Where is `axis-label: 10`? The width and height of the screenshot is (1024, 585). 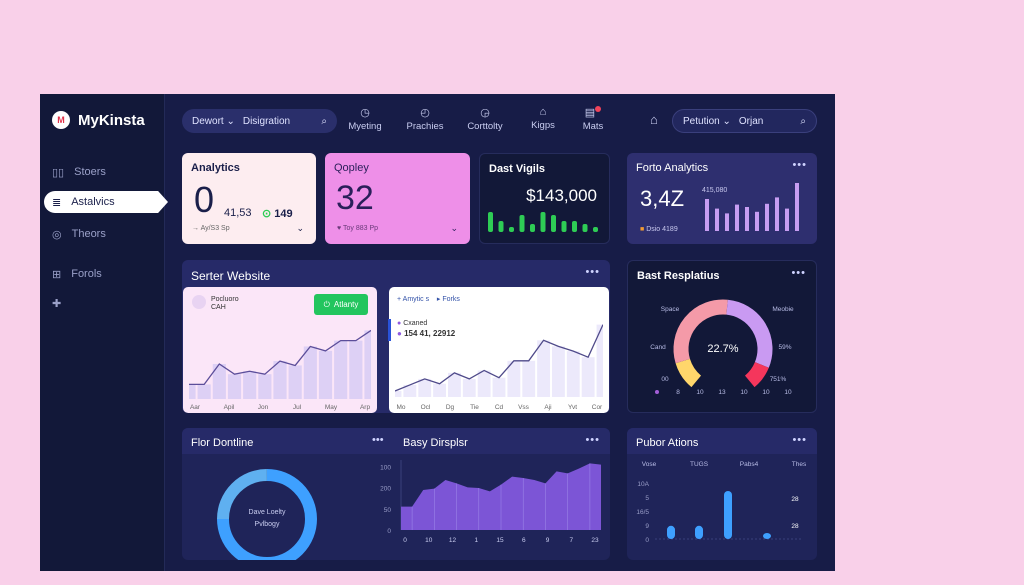 axis-label: 10 is located at coordinates (744, 392).